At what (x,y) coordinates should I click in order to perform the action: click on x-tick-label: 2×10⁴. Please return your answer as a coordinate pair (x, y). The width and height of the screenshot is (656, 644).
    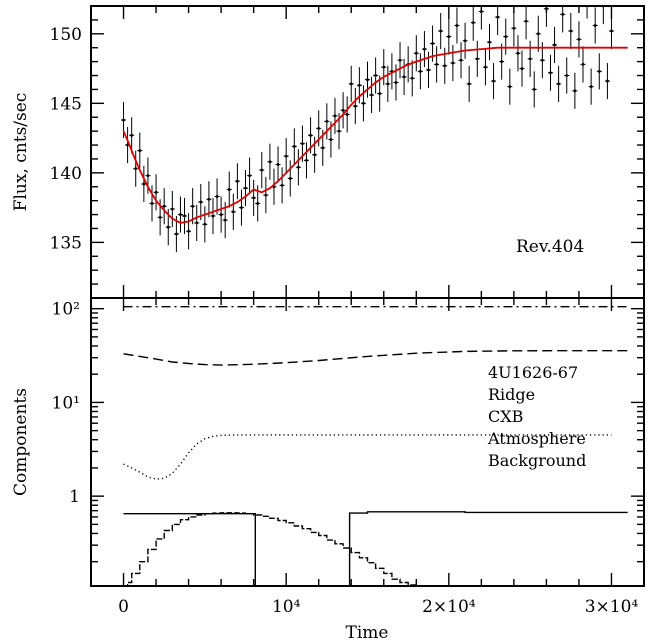
    Looking at the image, I should click on (449, 607).